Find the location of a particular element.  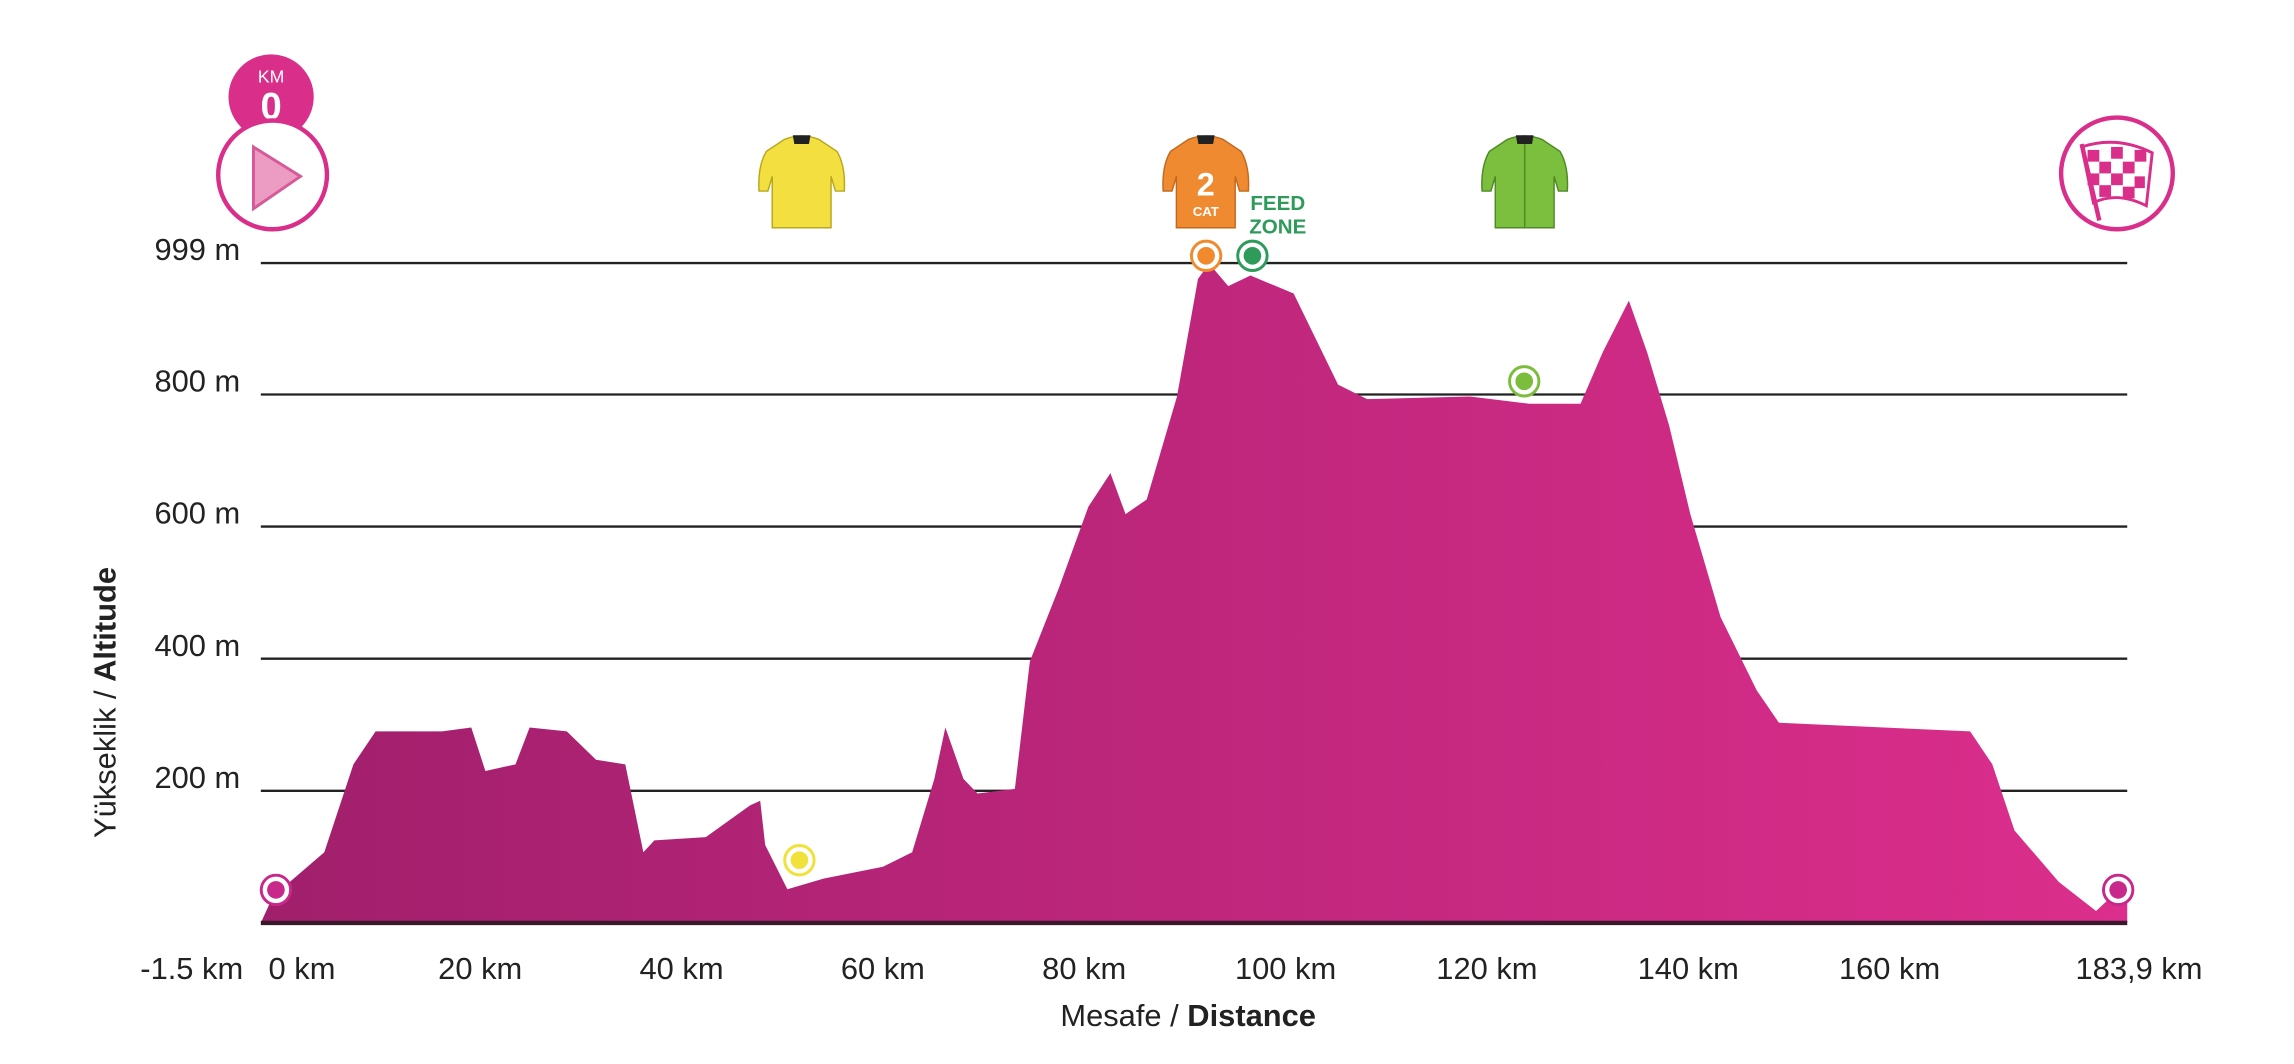

x-tick-label: 140 km is located at coordinates (1688, 968).